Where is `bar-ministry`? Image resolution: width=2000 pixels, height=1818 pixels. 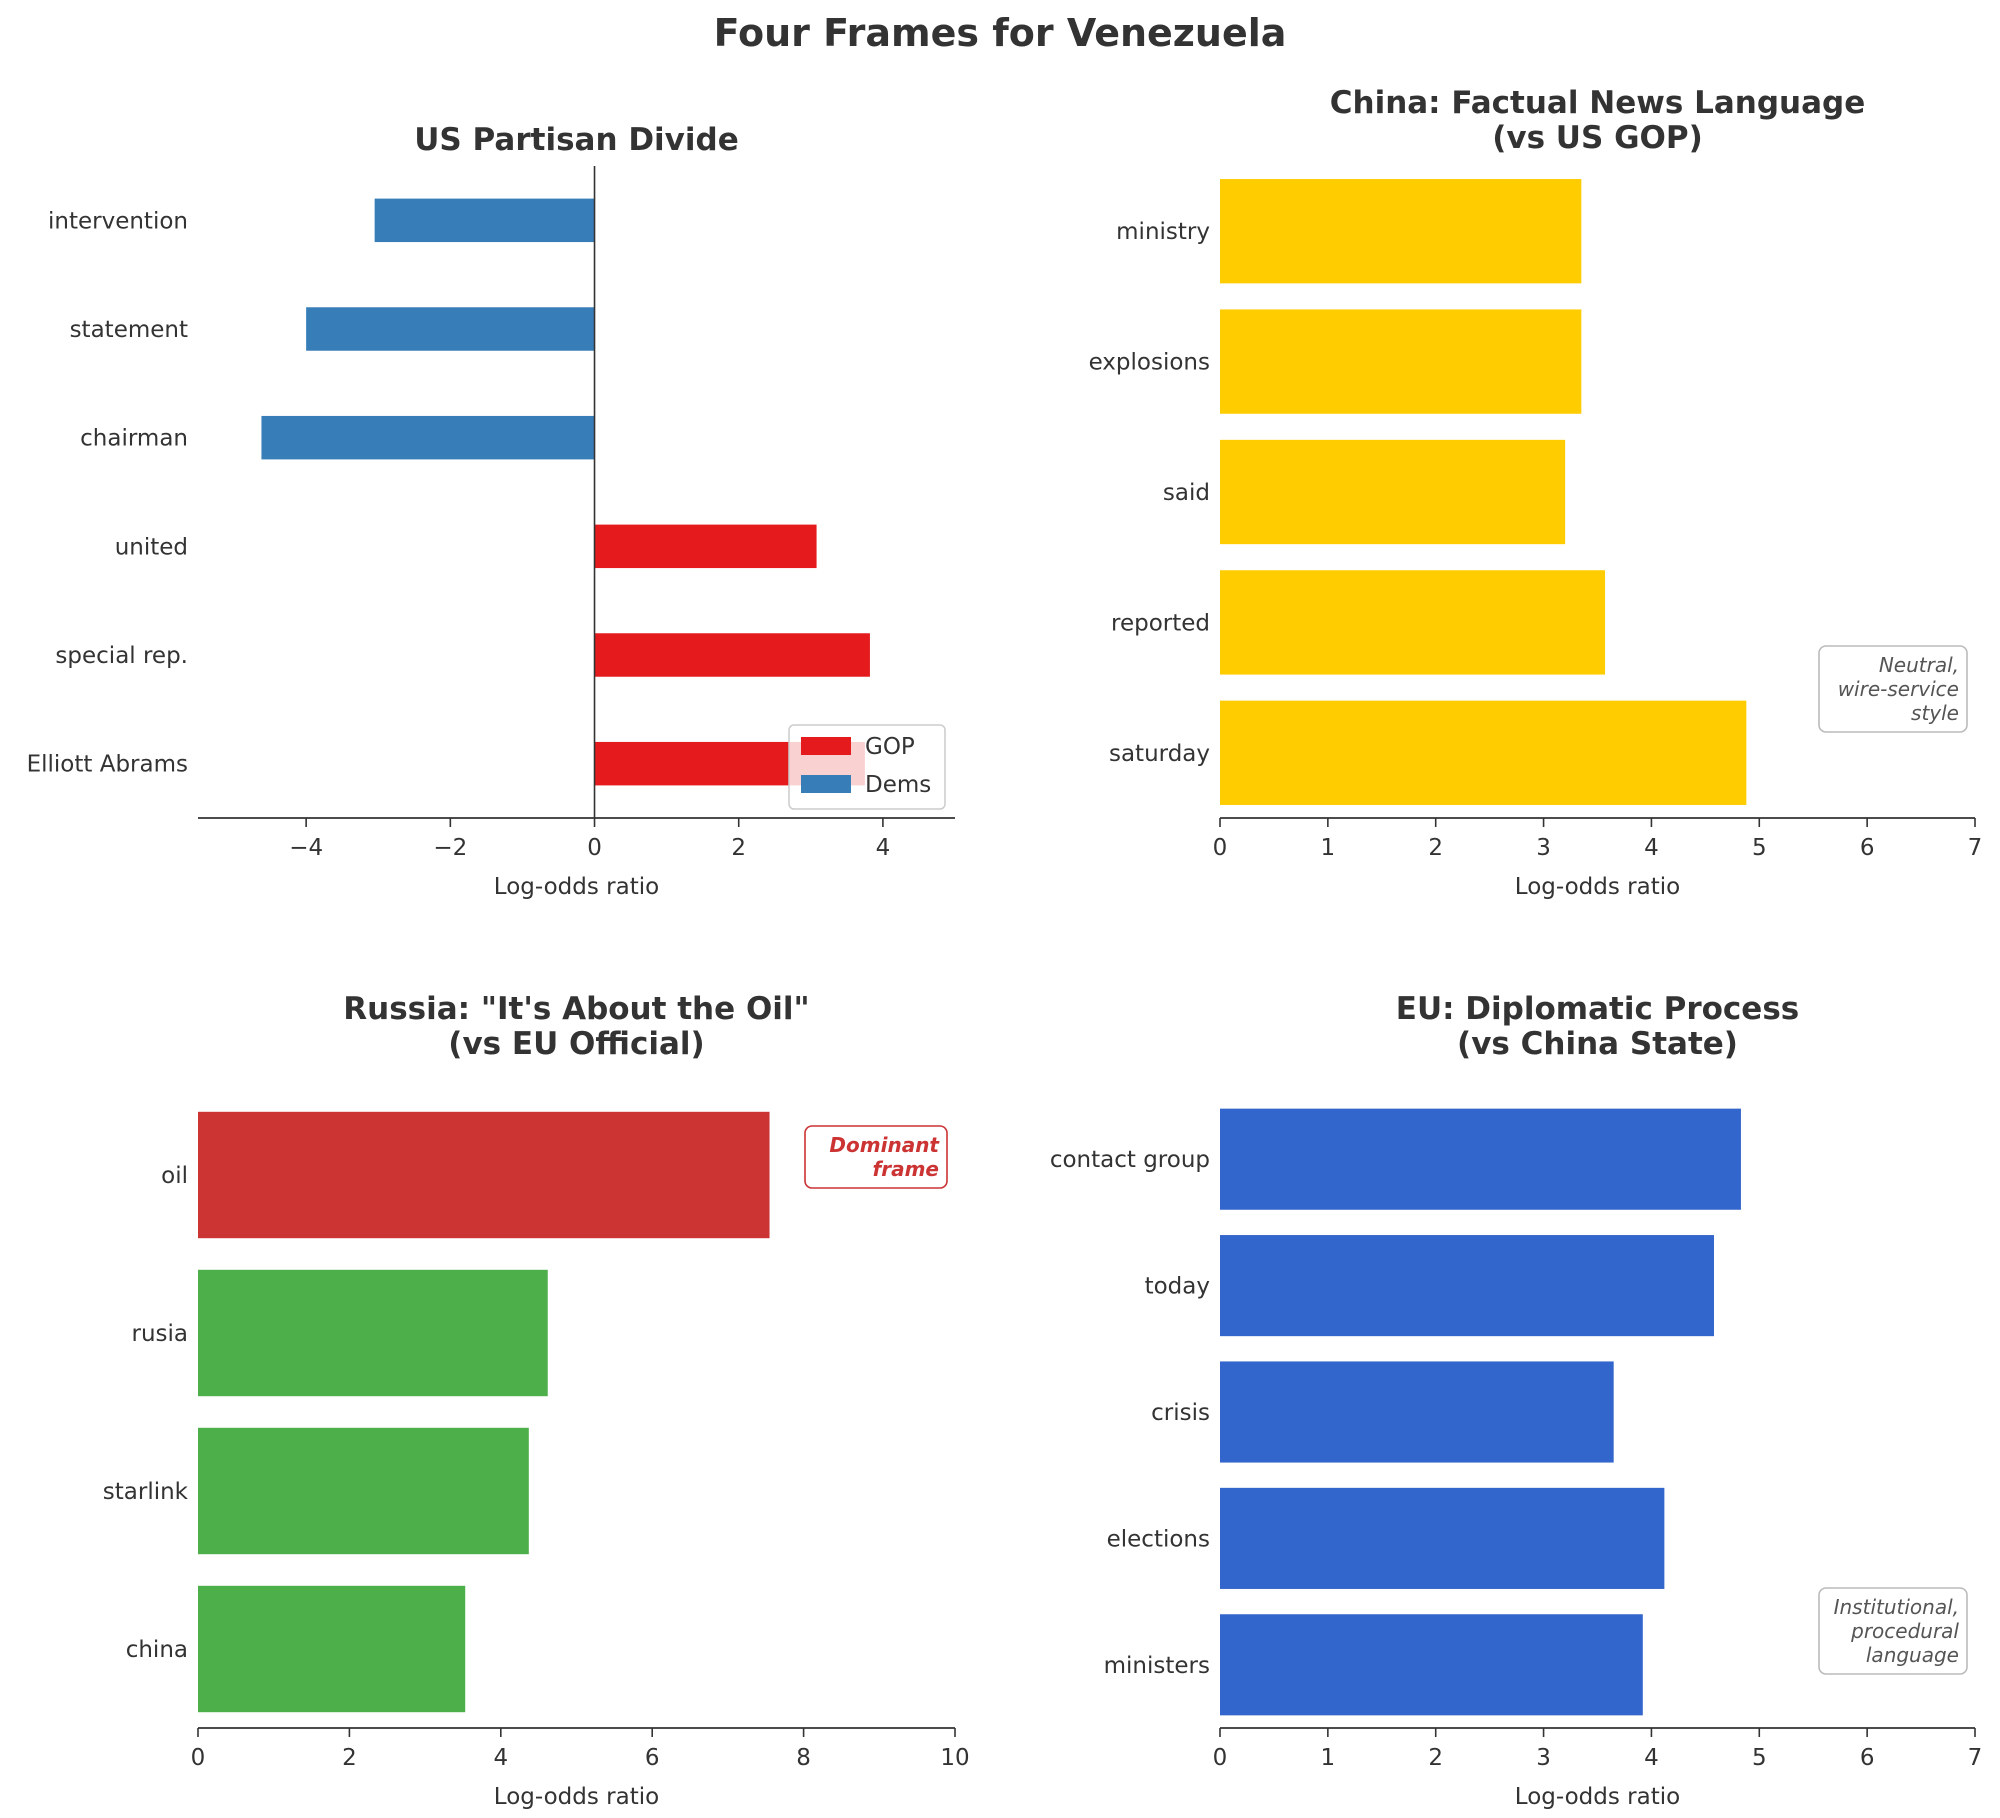
bar-ministry is located at coordinates (1401, 231).